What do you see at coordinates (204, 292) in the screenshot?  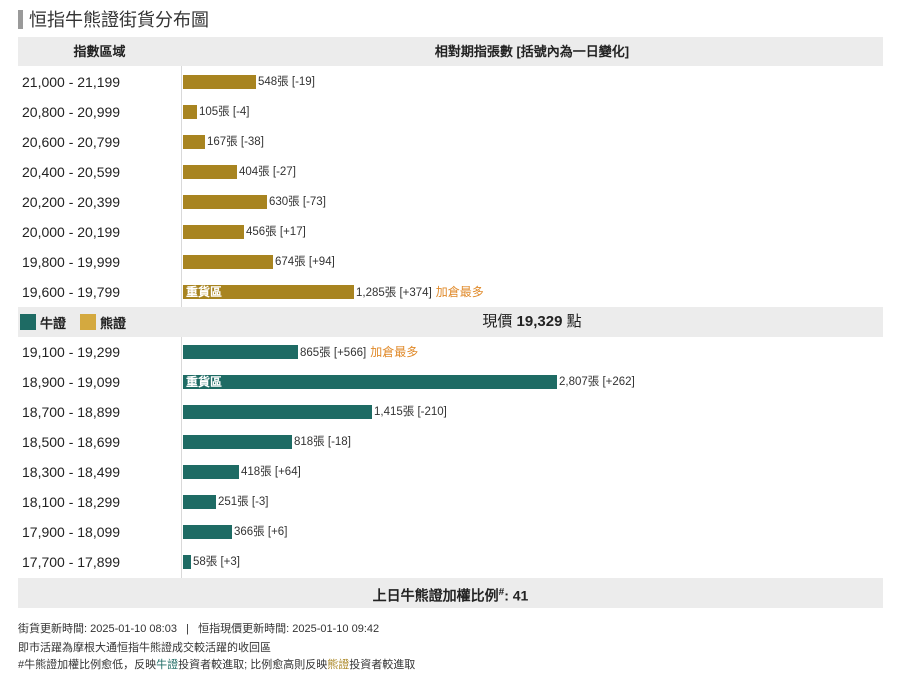 I see `heavy-zone-label: 重貨區` at bounding box center [204, 292].